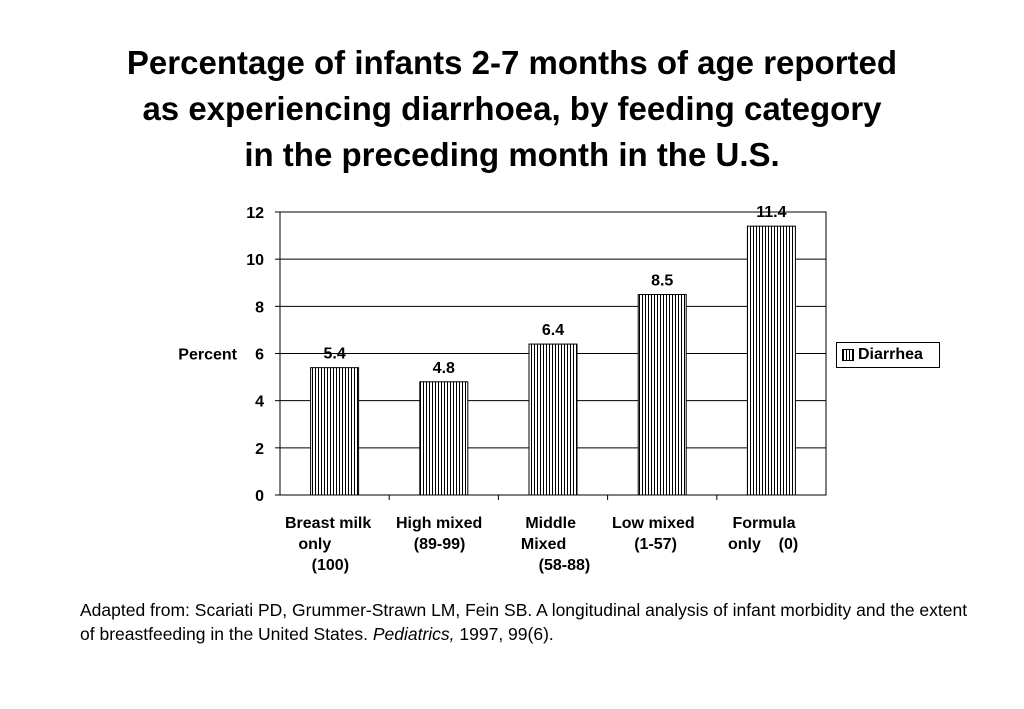  Describe the element at coordinates (255, 260) in the screenshot. I see `y-tick-label: 10` at that location.